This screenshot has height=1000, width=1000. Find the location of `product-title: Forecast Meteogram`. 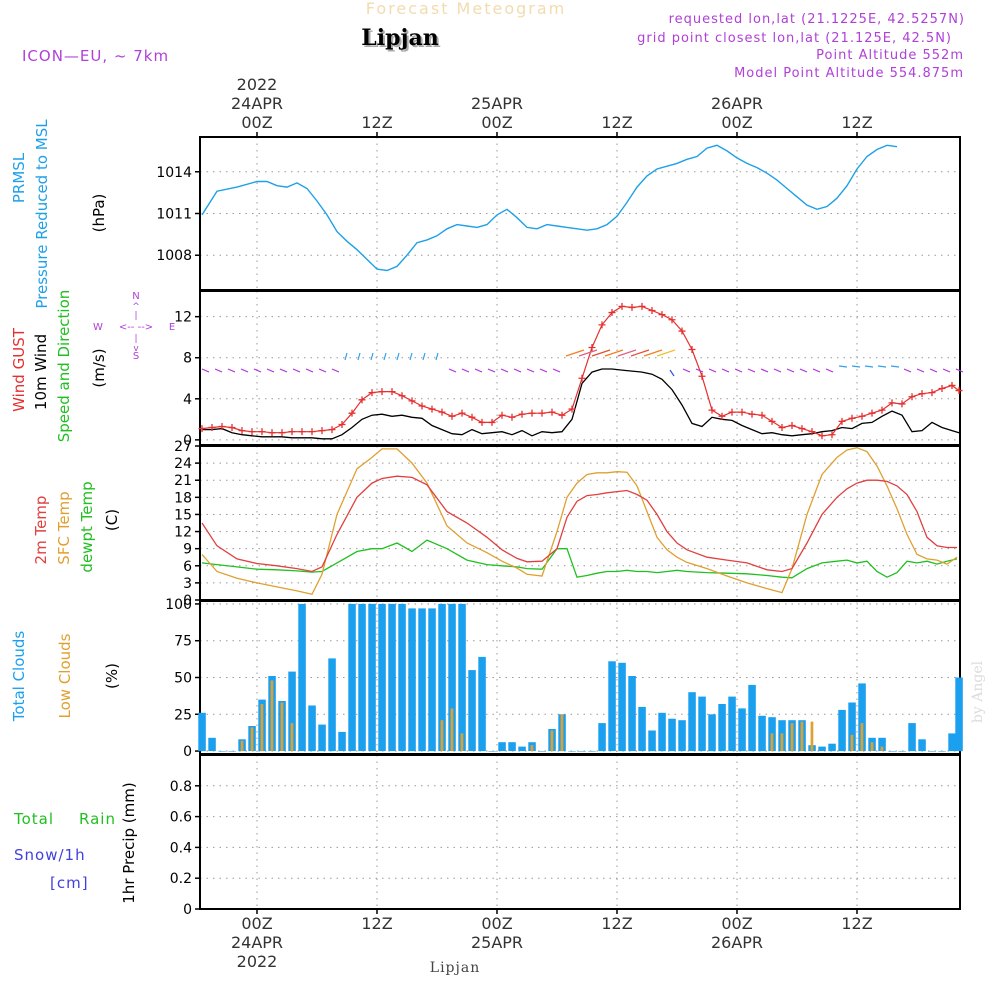

product-title: Forecast Meteogram is located at coordinates (466, 9).